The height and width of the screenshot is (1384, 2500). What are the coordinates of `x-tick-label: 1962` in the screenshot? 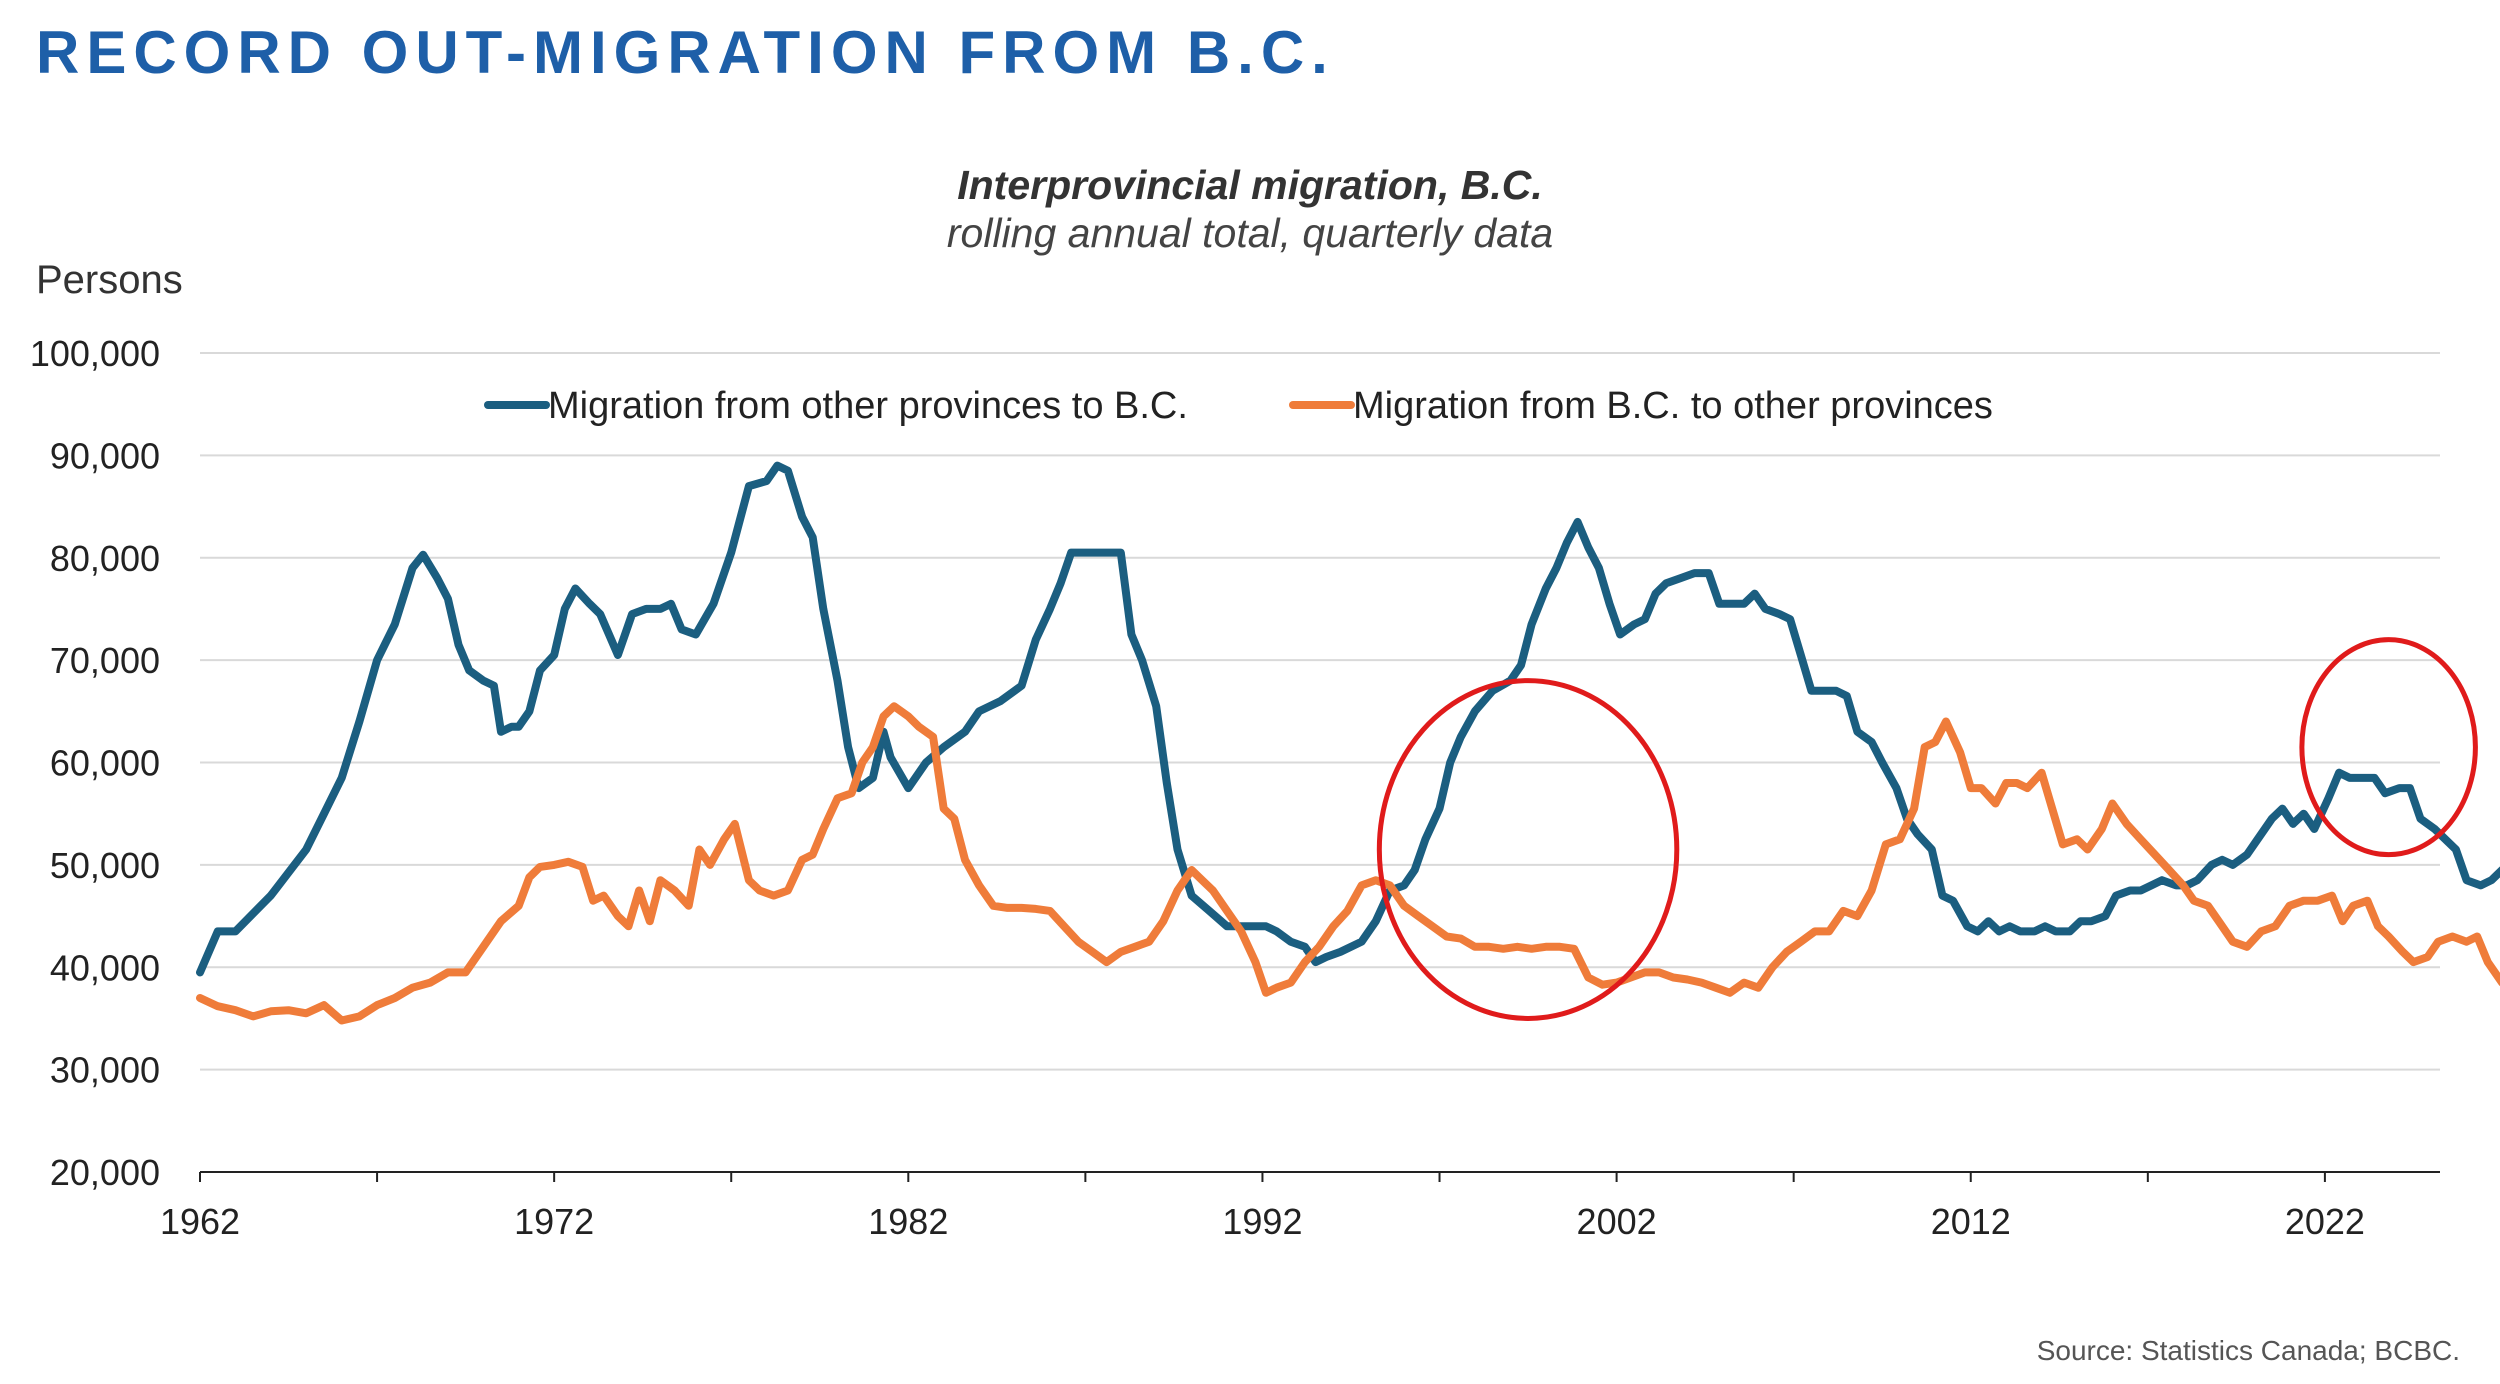 It's located at (200, 1221).